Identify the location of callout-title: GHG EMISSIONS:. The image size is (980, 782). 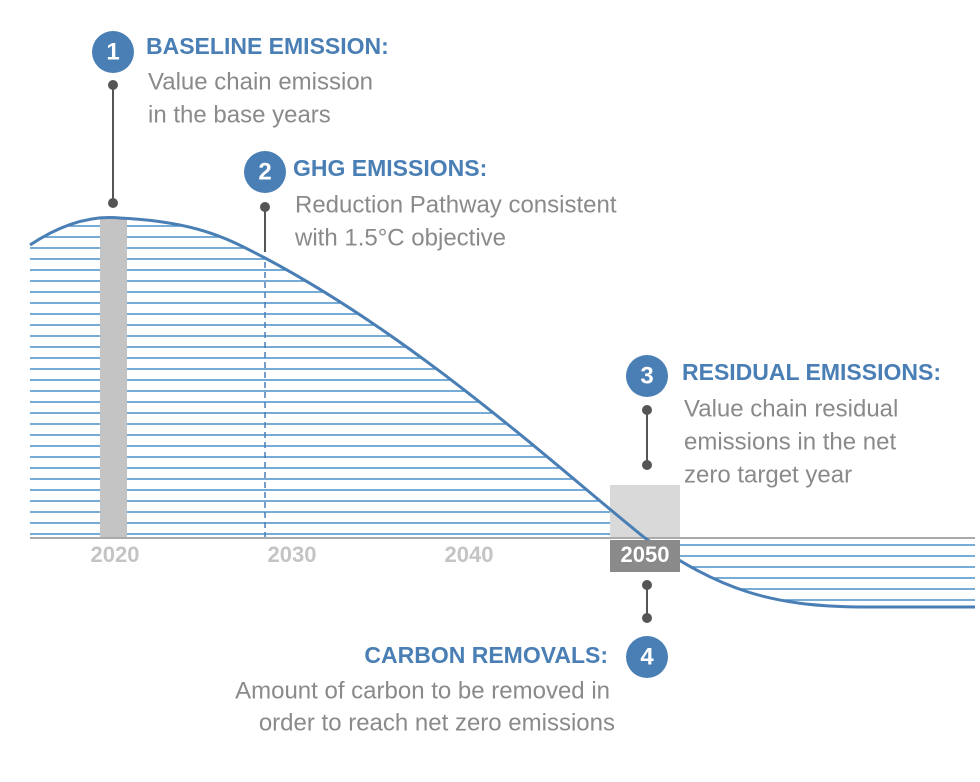
(390, 168).